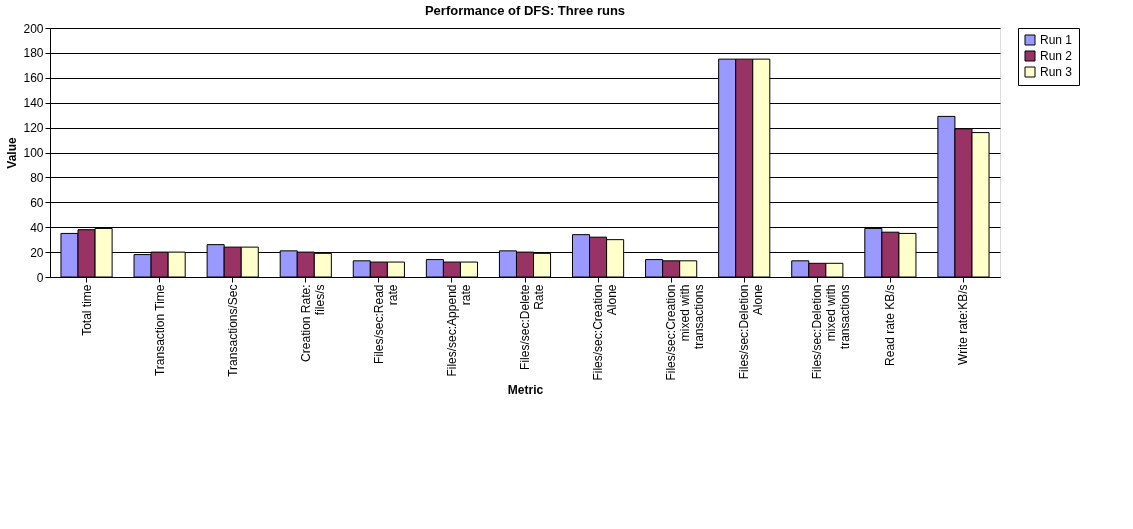 The height and width of the screenshot is (529, 1133). Describe the element at coordinates (12, 153) in the screenshot. I see `y-axis-title: Value` at that location.